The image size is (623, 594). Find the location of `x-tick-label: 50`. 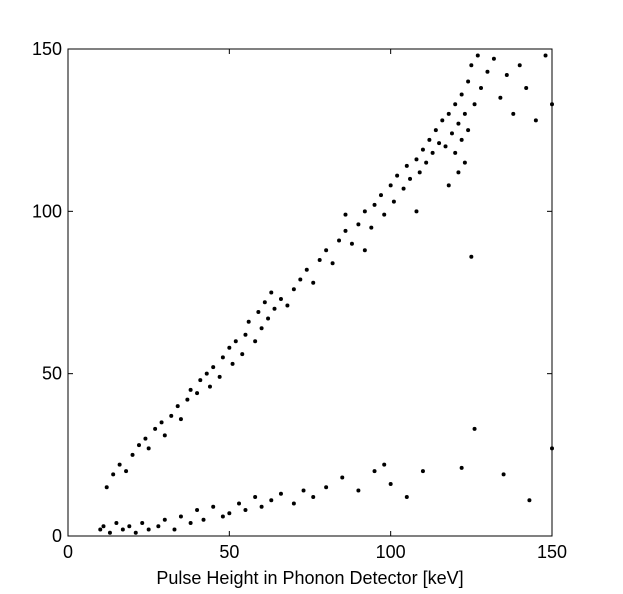

x-tick-label: 50 is located at coordinates (229, 552).